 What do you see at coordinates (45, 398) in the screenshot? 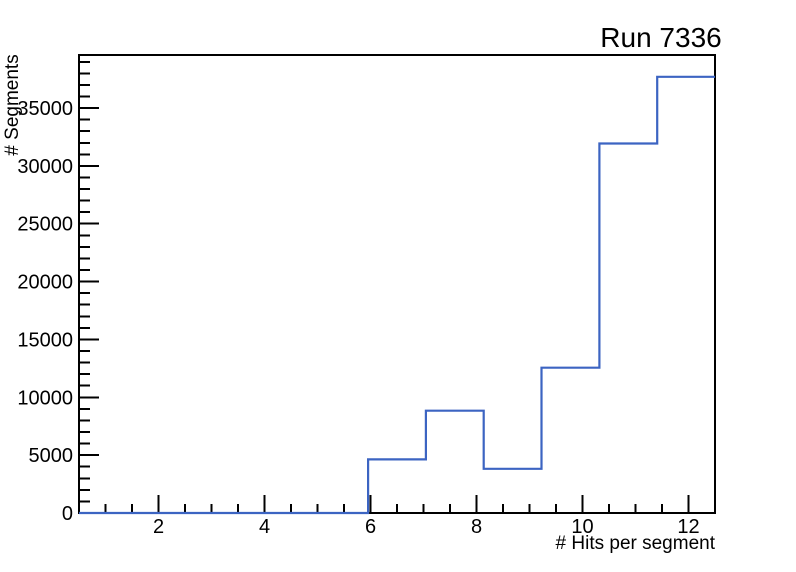
I see `tick-label: 10000` at bounding box center [45, 398].